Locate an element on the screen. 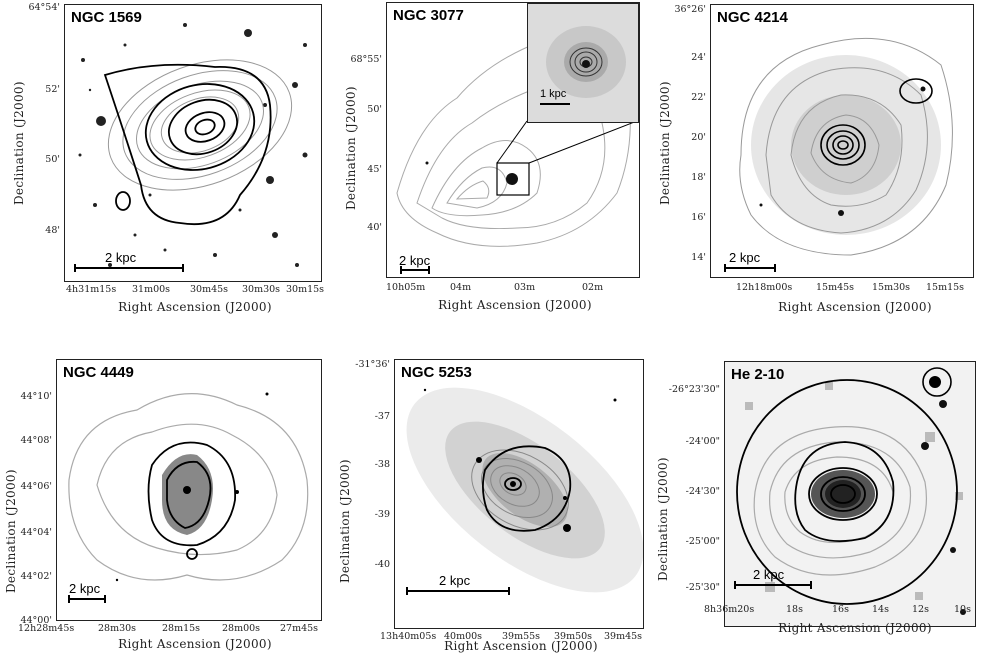  x-tick: 28m15s is located at coordinates (181, 628).